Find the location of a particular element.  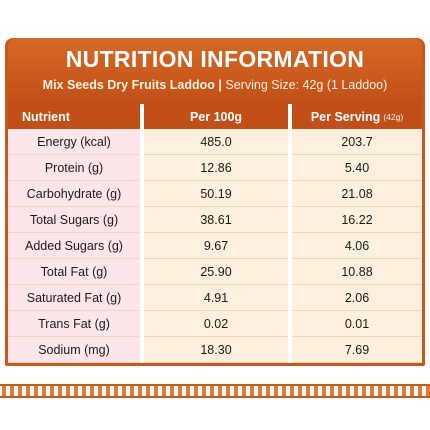

nutrient-name: Added Sugars (g) is located at coordinates (74, 246).